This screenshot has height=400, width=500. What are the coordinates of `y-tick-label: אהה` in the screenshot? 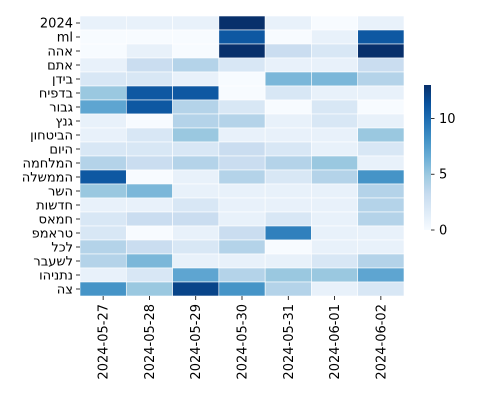 It's located at (60, 52).